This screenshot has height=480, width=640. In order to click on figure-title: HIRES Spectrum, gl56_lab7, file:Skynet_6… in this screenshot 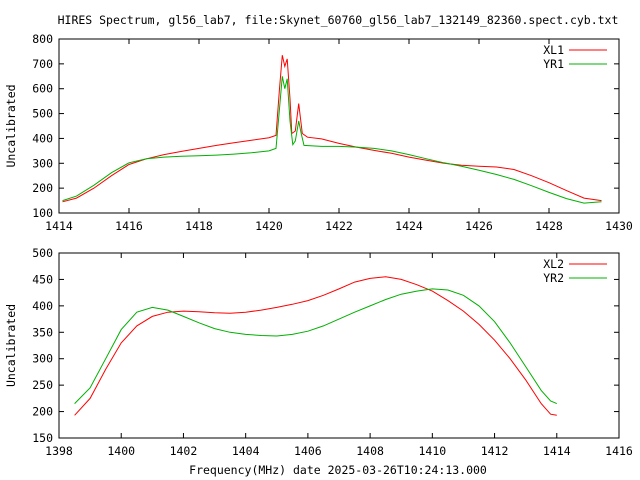, I will do `click(338, 20)`.